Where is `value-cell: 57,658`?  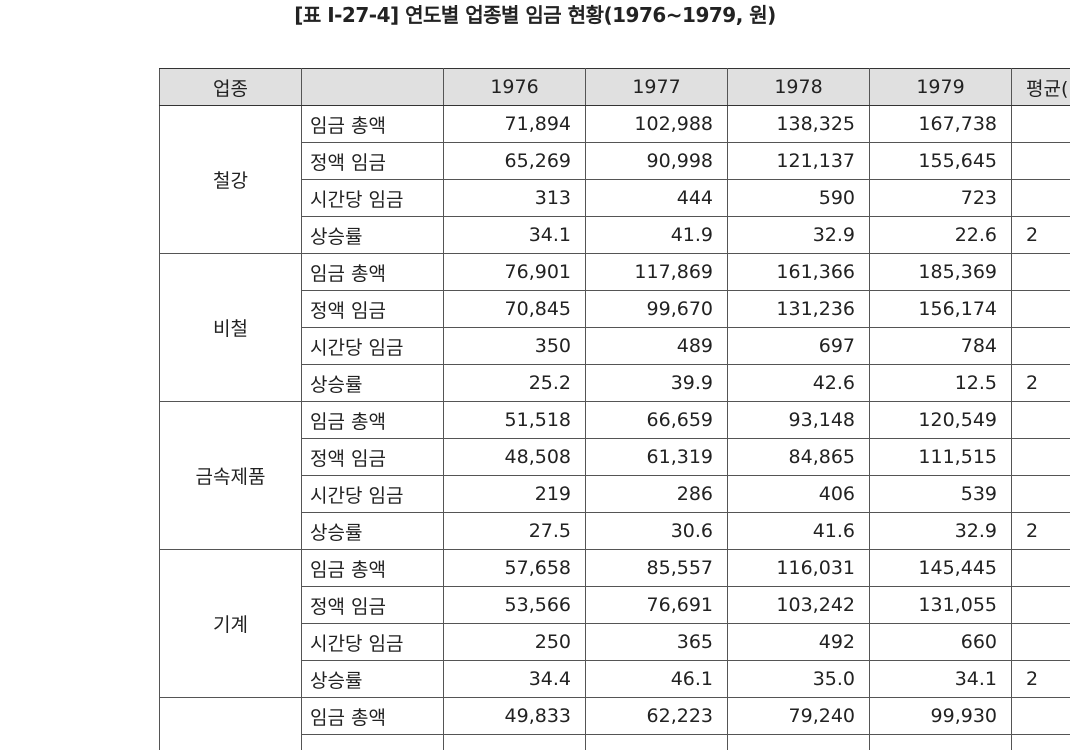
value-cell: 57,658 is located at coordinates (514, 568).